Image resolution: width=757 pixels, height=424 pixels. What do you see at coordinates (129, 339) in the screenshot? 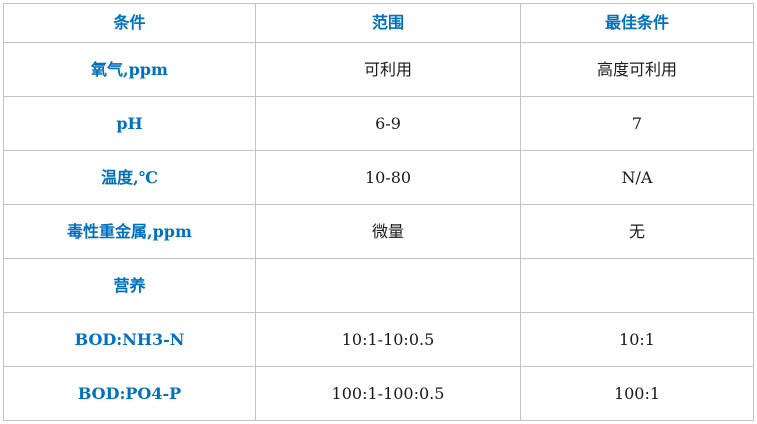
I see `cell-condition: BOD:NH3-N` at bounding box center [129, 339].